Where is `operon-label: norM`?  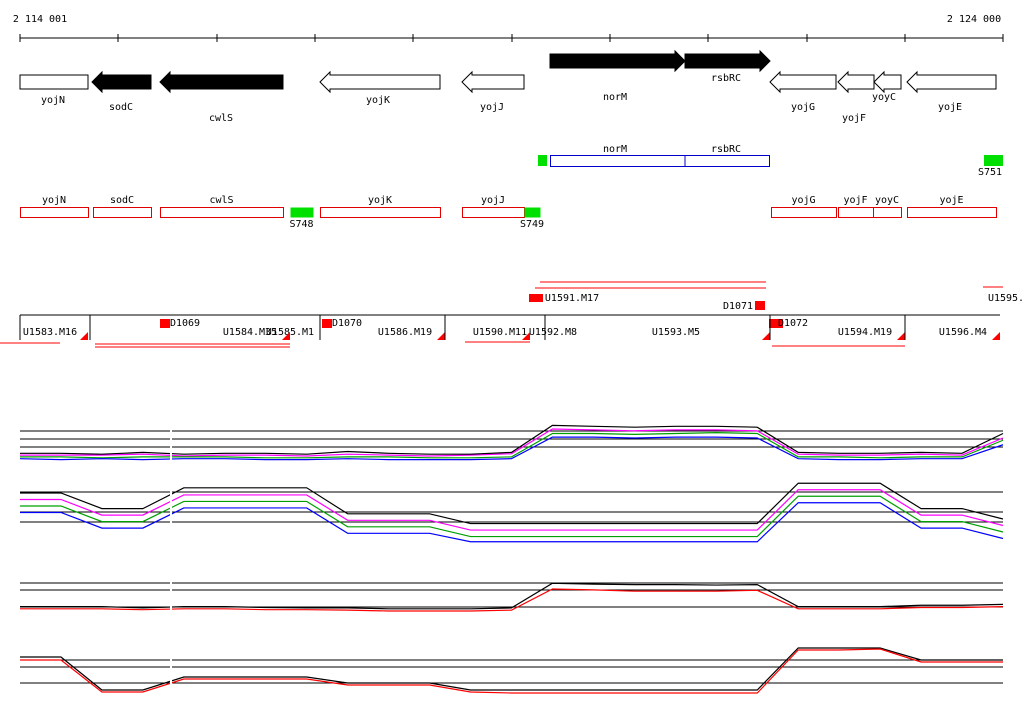
operon-label: norM is located at coordinates (615, 149).